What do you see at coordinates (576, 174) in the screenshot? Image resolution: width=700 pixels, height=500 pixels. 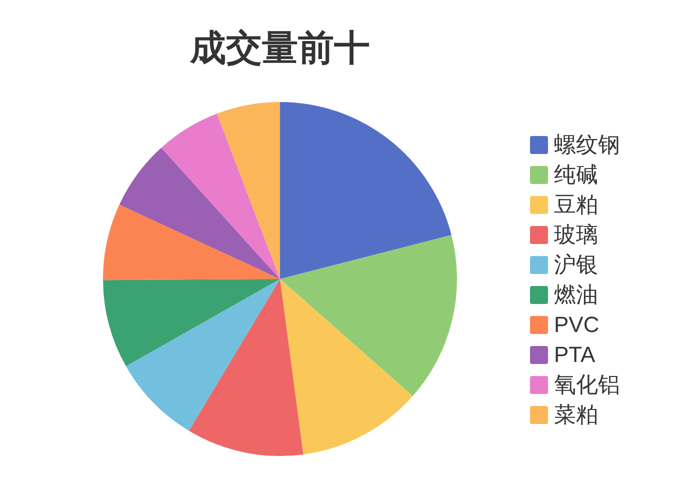 I see `legend-label: 纯碱` at bounding box center [576, 174].